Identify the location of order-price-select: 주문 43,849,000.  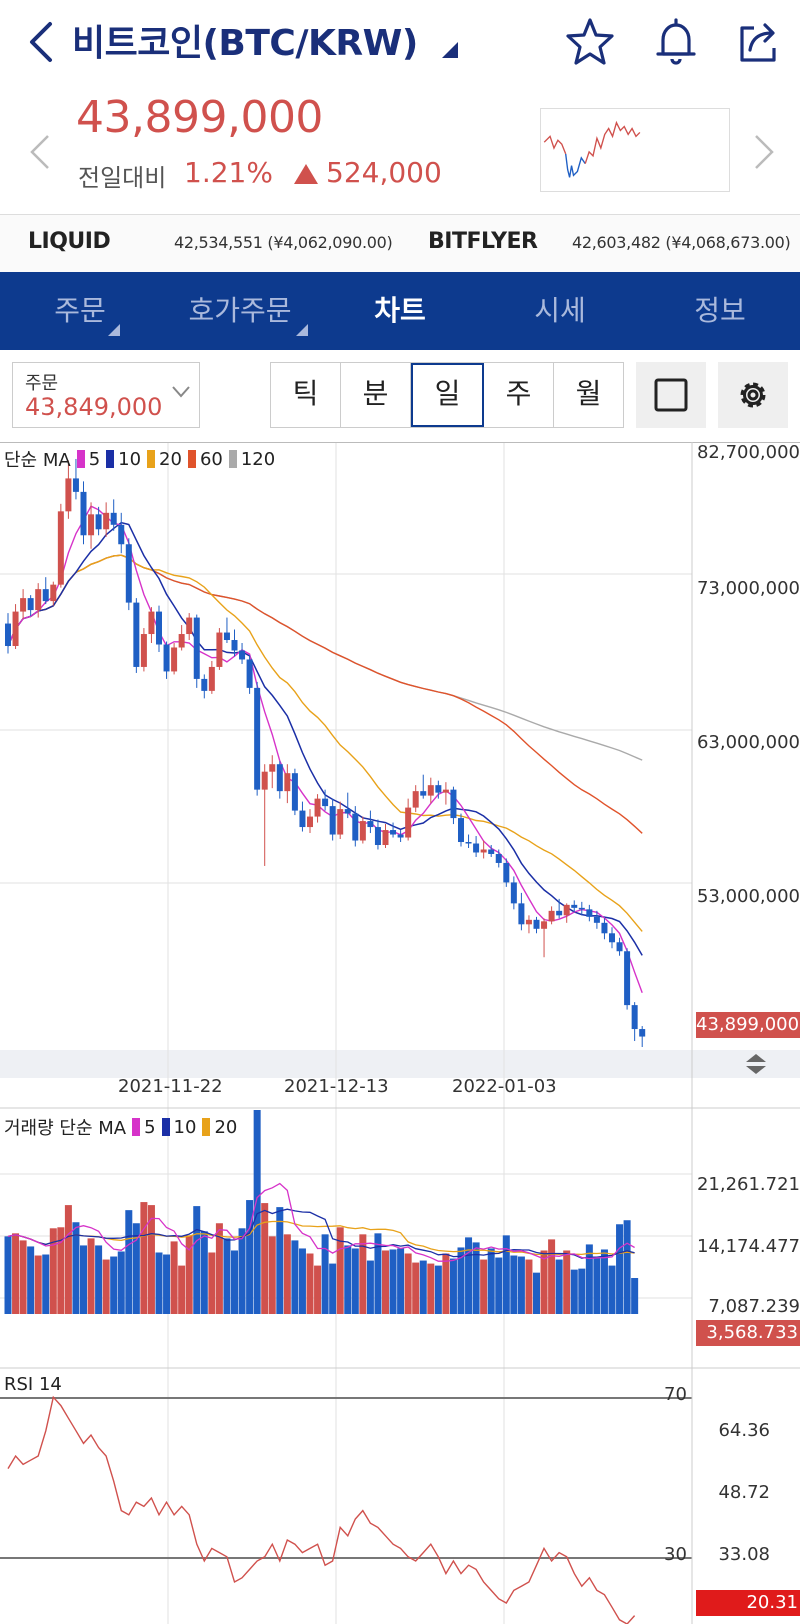
(106, 395).